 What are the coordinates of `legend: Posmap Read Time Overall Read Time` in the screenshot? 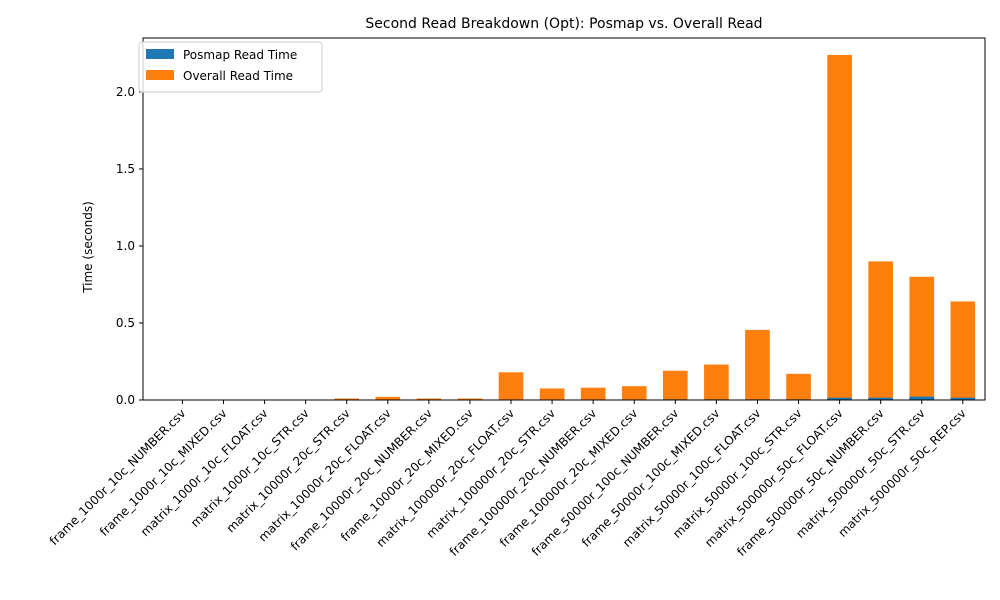 It's located at (230, 67).